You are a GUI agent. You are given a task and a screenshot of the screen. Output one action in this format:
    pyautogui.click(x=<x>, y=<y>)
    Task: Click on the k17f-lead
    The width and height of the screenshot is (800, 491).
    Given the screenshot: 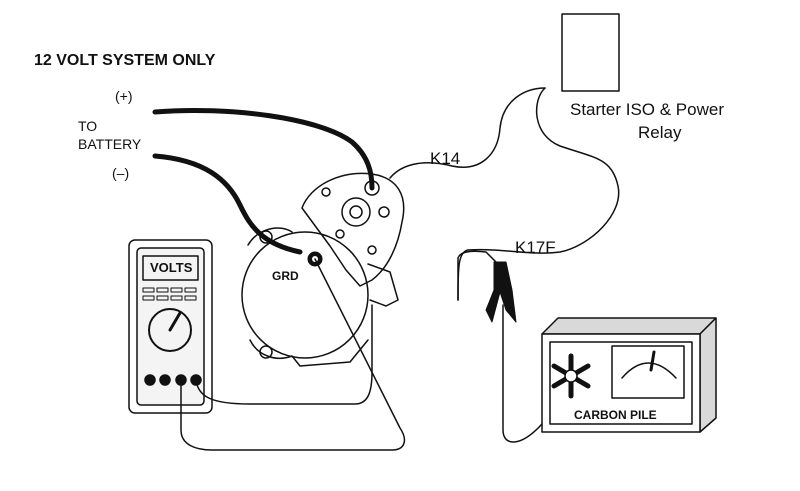 What is the action you would take?
    pyautogui.click(x=477, y=275)
    